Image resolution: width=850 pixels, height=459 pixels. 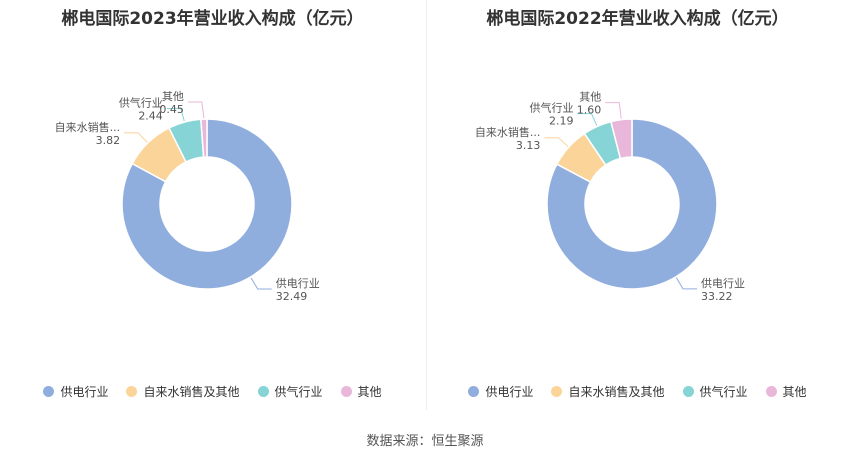 What do you see at coordinates (425, 441) in the screenshot?
I see `data-source: 数据来源：恒生聚源` at bounding box center [425, 441].